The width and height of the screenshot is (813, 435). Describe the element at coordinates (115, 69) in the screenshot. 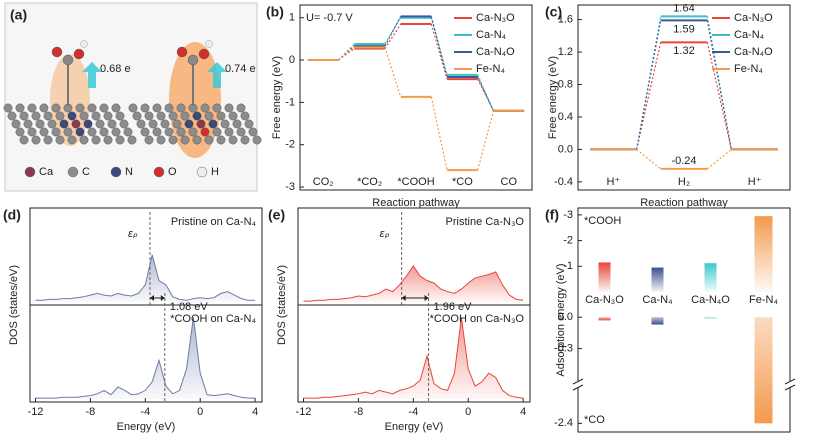

I see `charge-label: 0.68 e` at that location.